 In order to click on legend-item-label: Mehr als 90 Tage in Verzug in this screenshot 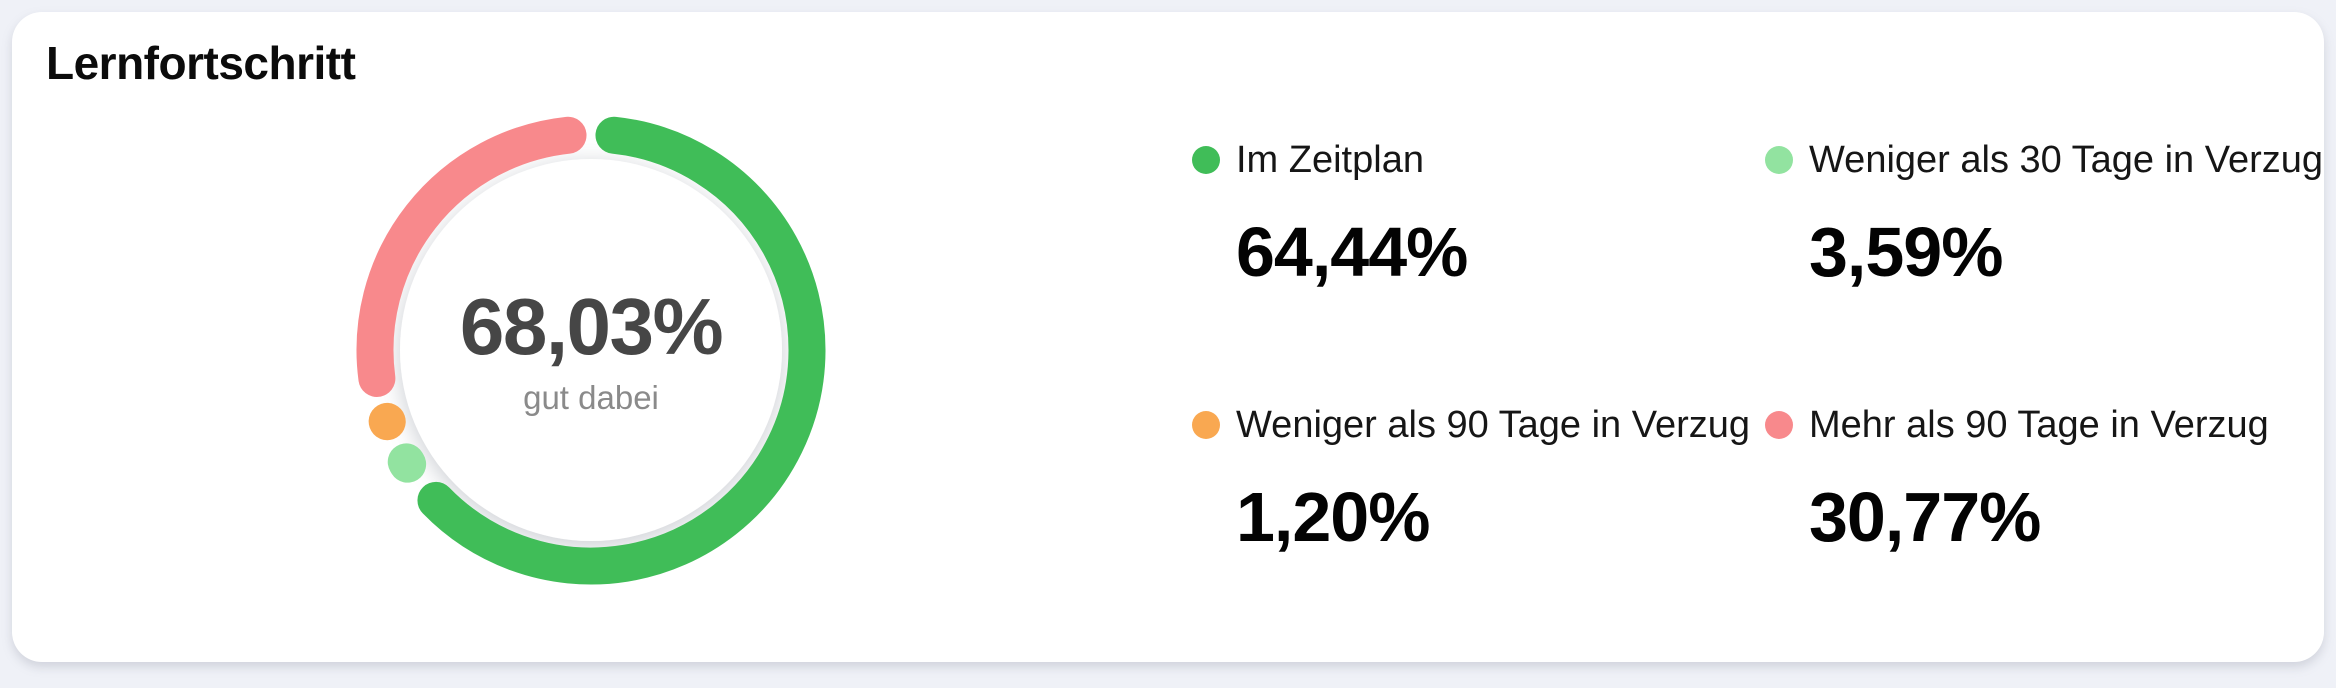, I will do `click(2039, 425)`.